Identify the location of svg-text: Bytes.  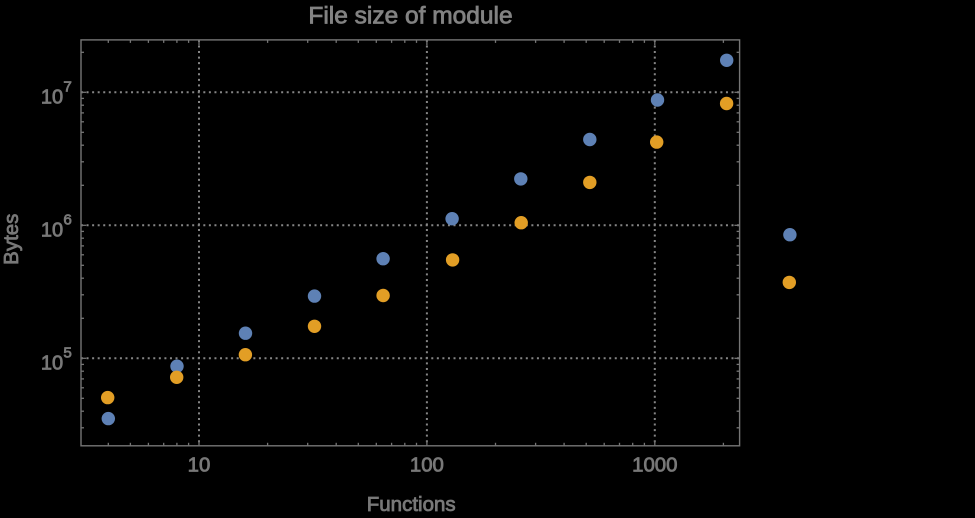
(11, 239).